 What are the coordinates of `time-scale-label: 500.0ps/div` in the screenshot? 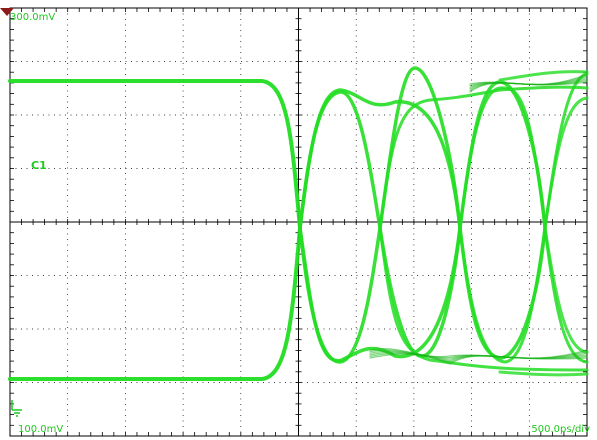 It's located at (560, 429).